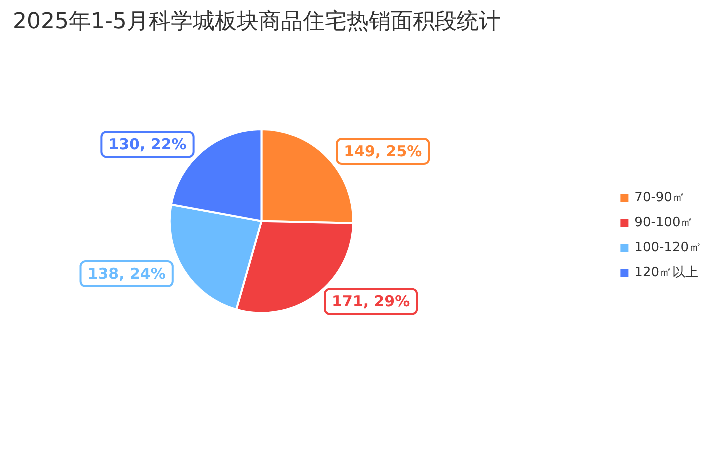 The height and width of the screenshot is (471, 727). Describe the element at coordinates (147, 145) in the screenshot. I see `data-label: 130, 22%` at that location.